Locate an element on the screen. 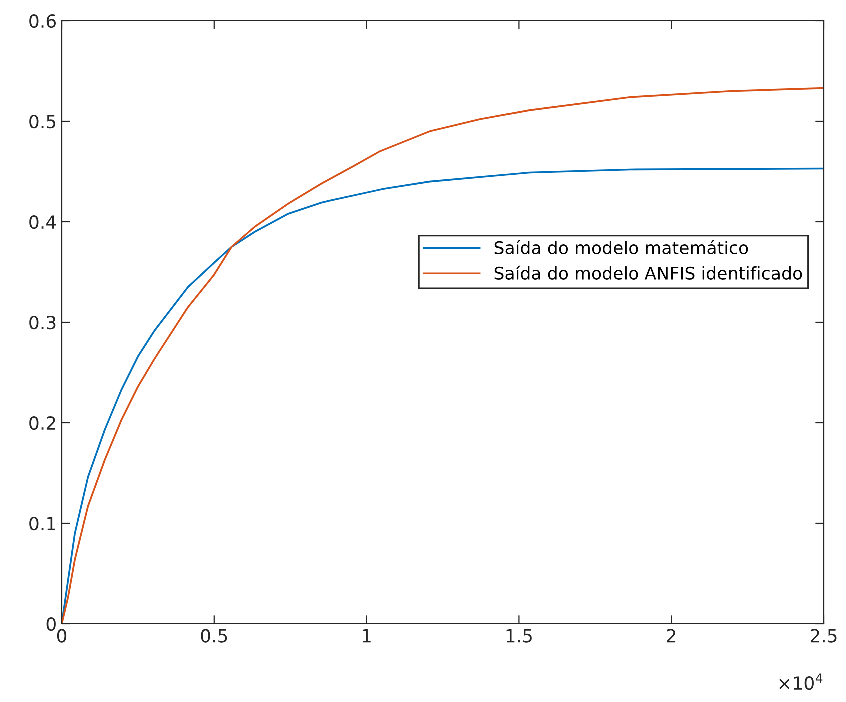 The width and height of the screenshot is (846, 702). legend-label: Saída do modelo ANFIS identificado is located at coordinates (648, 273).